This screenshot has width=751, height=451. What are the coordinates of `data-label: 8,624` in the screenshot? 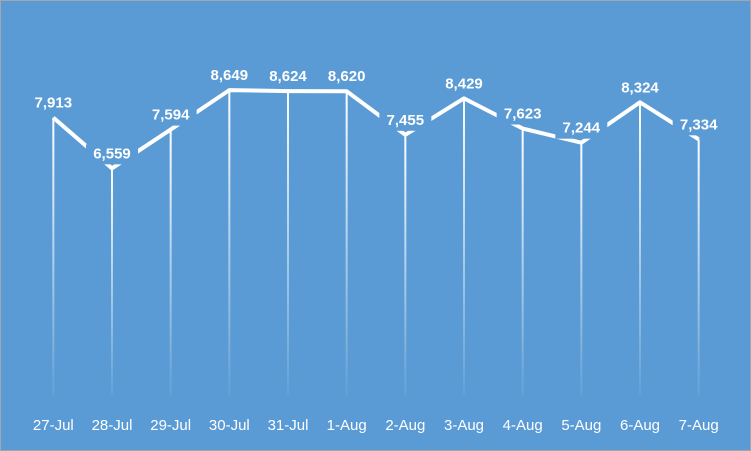 It's located at (288, 76).